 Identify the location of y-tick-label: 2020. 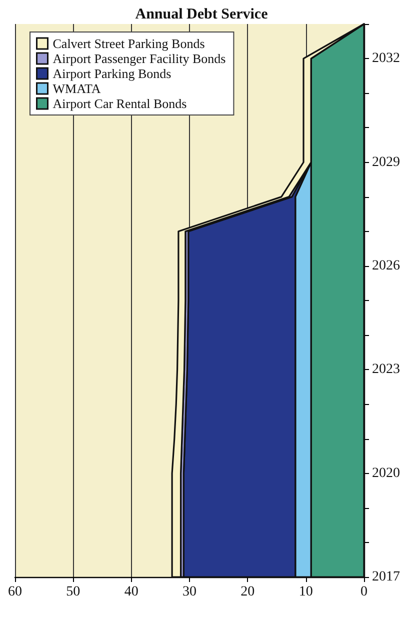
(386, 473).